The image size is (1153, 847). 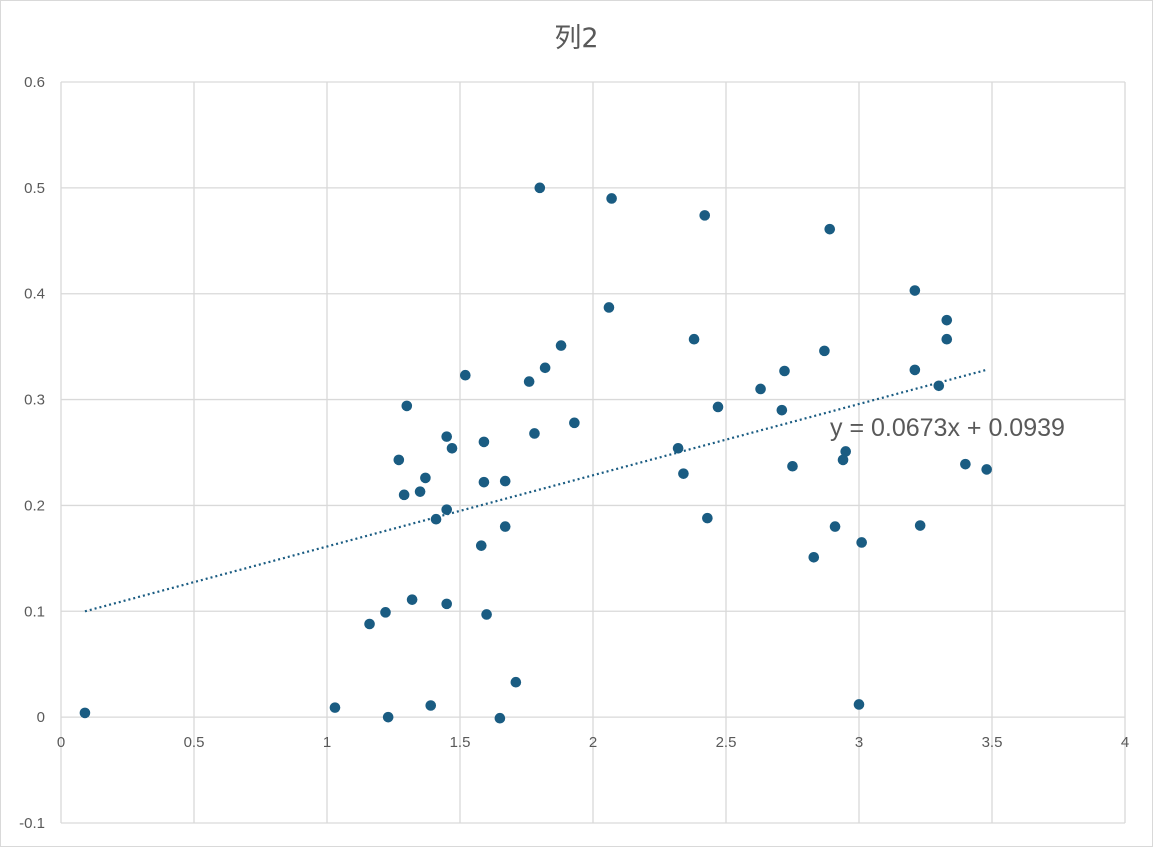 I want to click on y-tick-label: 0.5, so click(x=34, y=188).